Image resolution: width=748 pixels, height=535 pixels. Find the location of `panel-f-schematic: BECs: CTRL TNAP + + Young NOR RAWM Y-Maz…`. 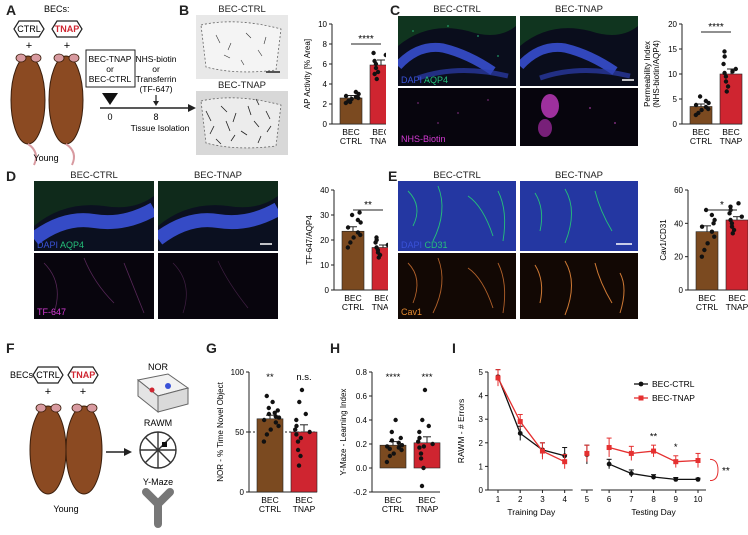

panel-f-schematic: BECs: CTRL TNAP + + Young NOR RAWM Y-Maz… is located at coordinates (100, 445).